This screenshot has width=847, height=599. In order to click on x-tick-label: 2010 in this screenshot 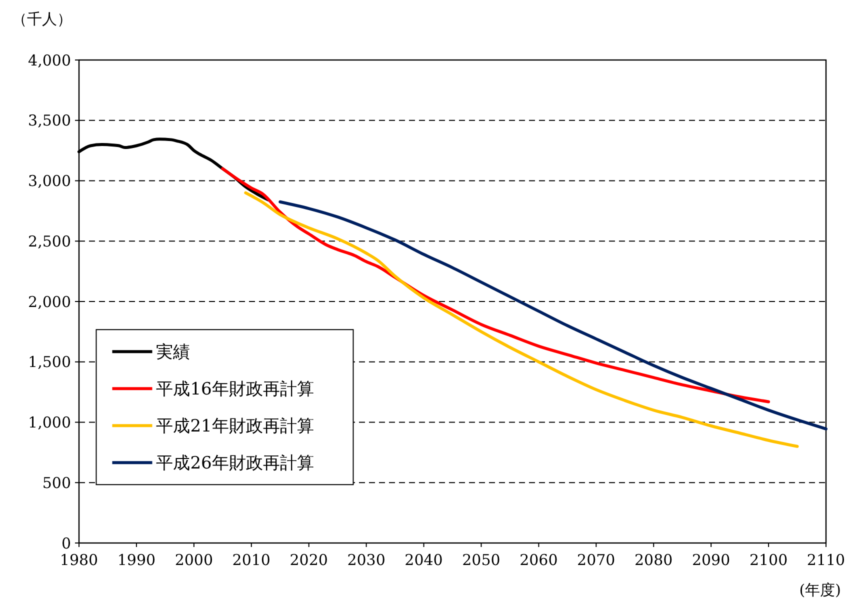, I will do `click(251, 560)`.